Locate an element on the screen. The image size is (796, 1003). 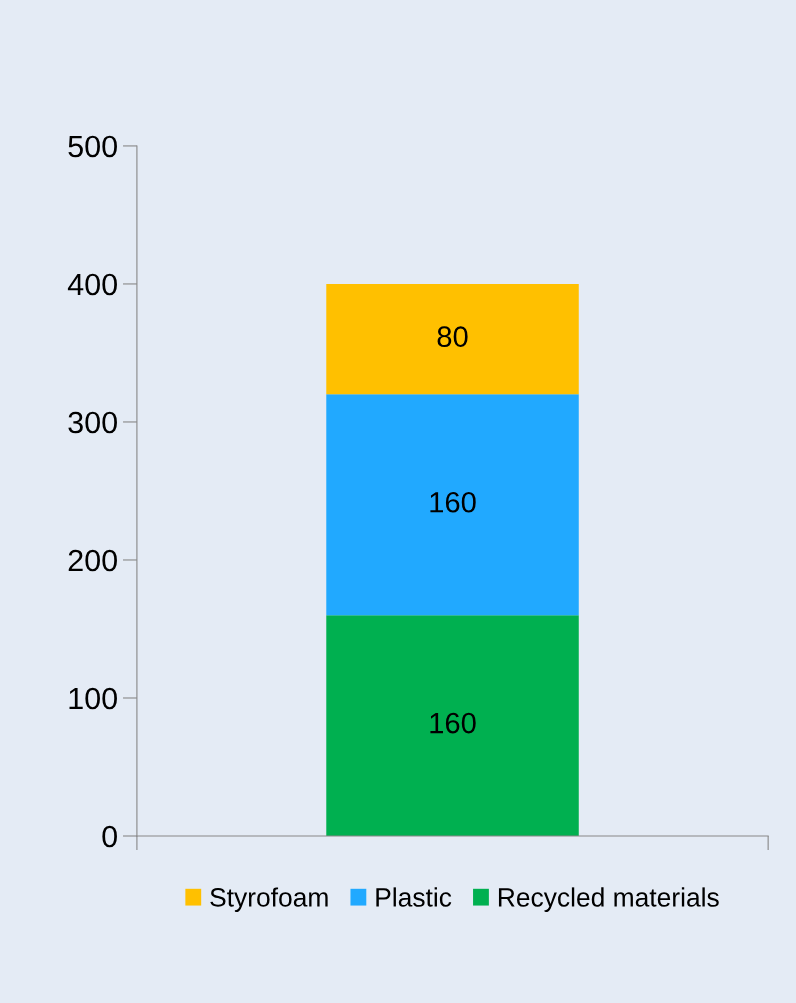
legend-label: Recycled materials is located at coordinates (608, 899).